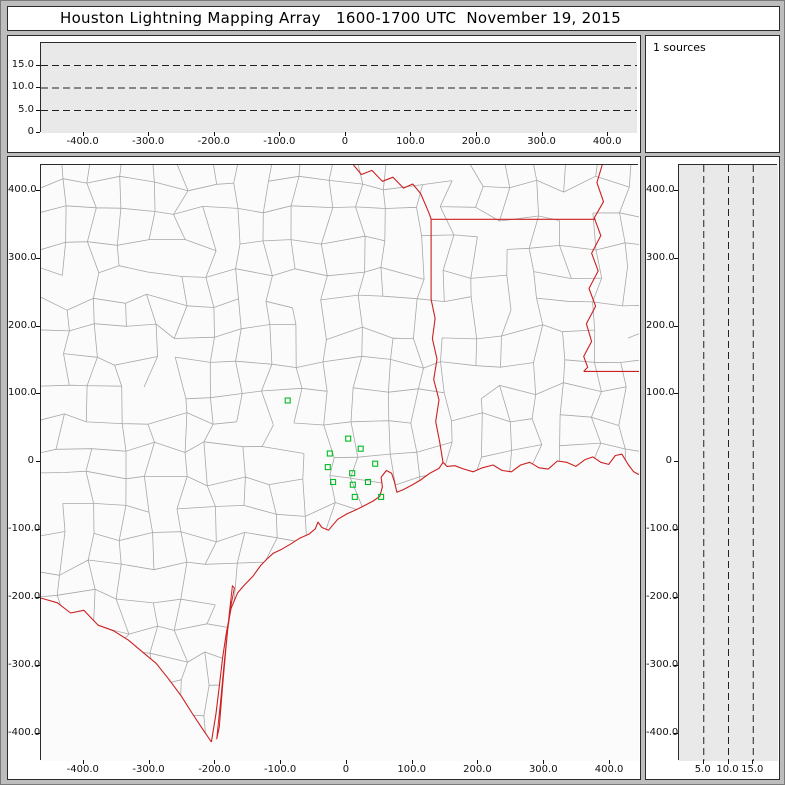 This screenshot has width=785, height=785. Describe the element at coordinates (679, 47) in the screenshot. I see `sources-count-label: 1 sources` at that location.